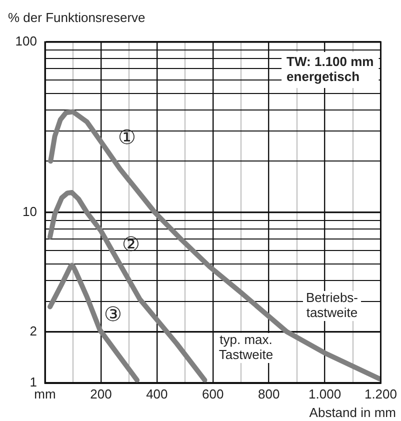 This screenshot has height=421, width=401. I want to click on x-tick-label: mm, so click(45, 394).